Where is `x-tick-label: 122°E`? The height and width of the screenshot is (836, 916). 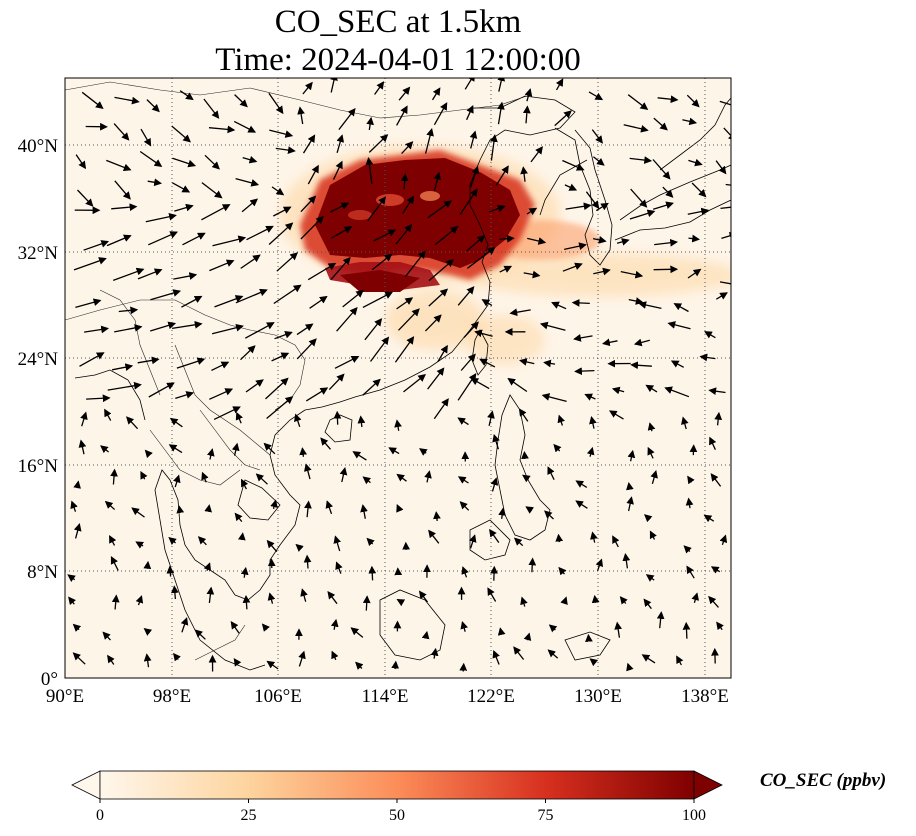
x-tick-label: 122°E is located at coordinates (491, 696).